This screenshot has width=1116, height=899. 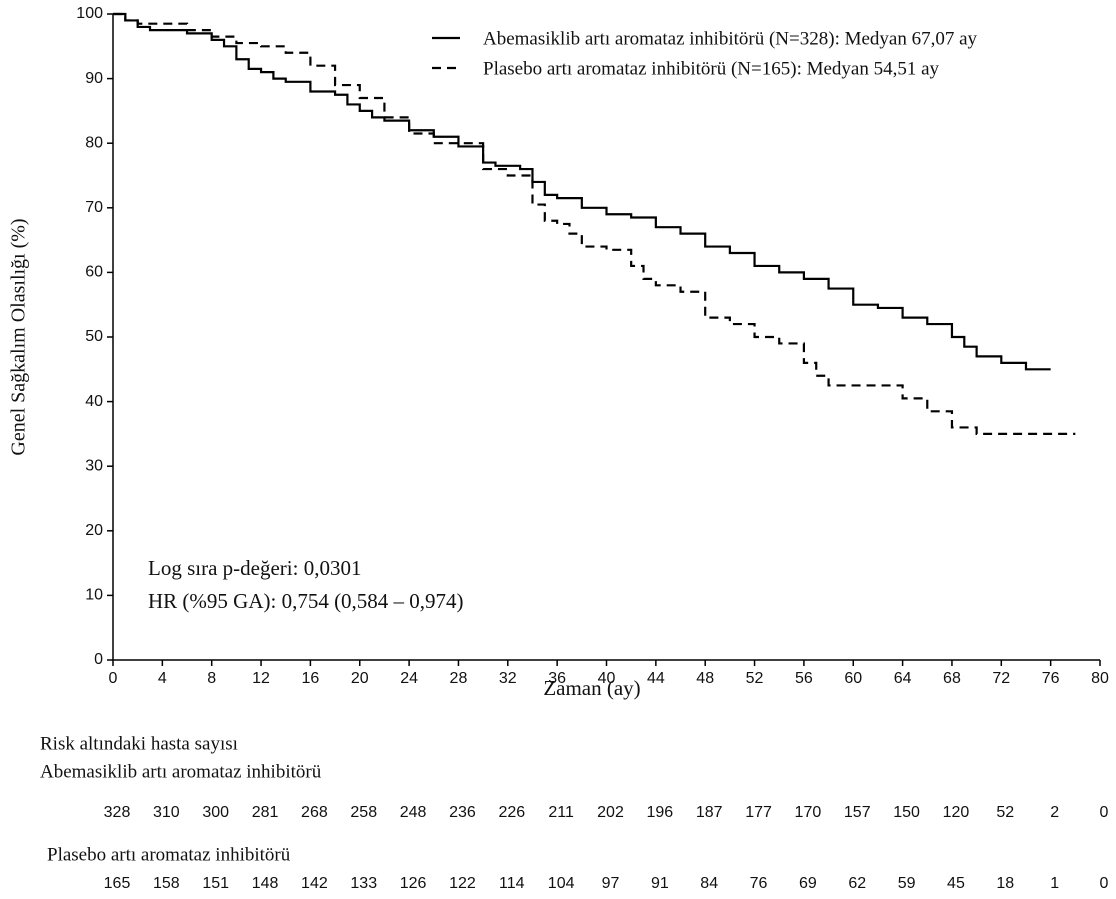 What do you see at coordinates (659, 812) in the screenshot?
I see `risk-count: 196` at bounding box center [659, 812].